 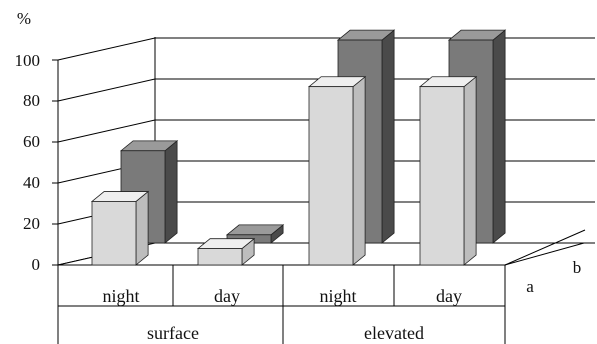 What do you see at coordinates (530, 286) in the screenshot?
I see `depth-label-a: a` at bounding box center [530, 286].